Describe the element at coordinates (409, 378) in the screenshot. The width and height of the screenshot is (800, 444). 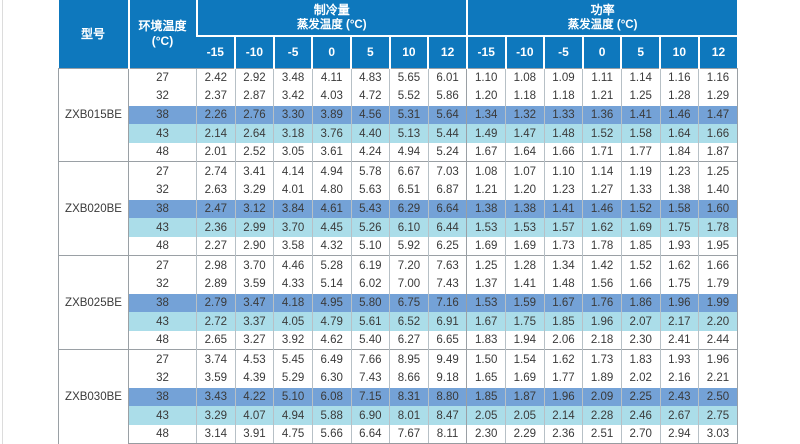
I see `cooling-value-cell: 8.66` at that location.